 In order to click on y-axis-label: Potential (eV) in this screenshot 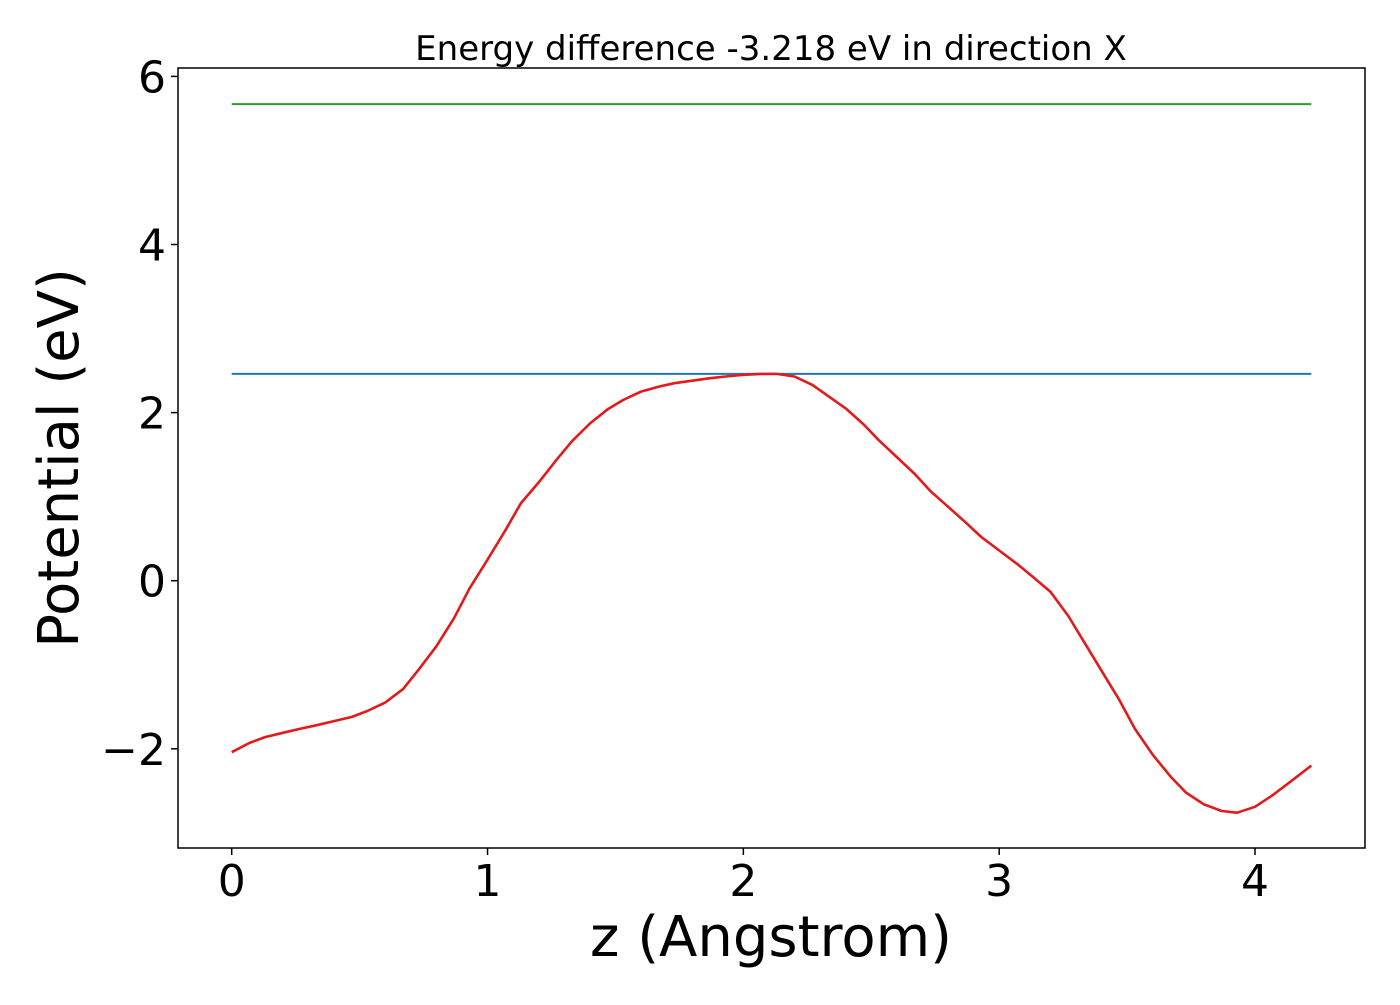, I will do `click(59, 458)`.